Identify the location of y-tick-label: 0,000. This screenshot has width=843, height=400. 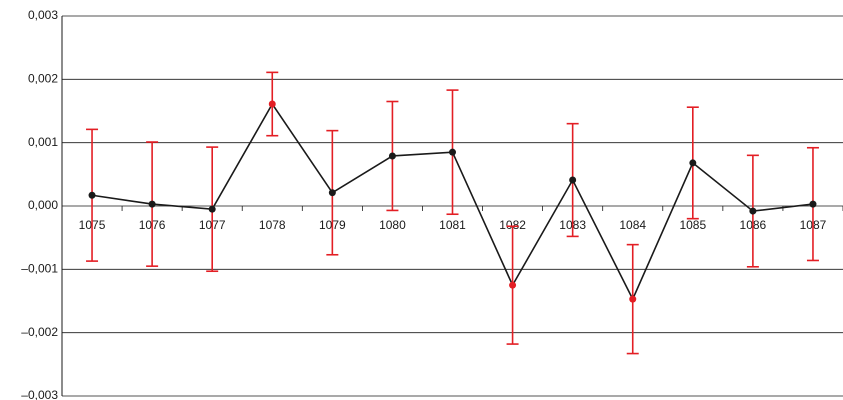
(43, 205).